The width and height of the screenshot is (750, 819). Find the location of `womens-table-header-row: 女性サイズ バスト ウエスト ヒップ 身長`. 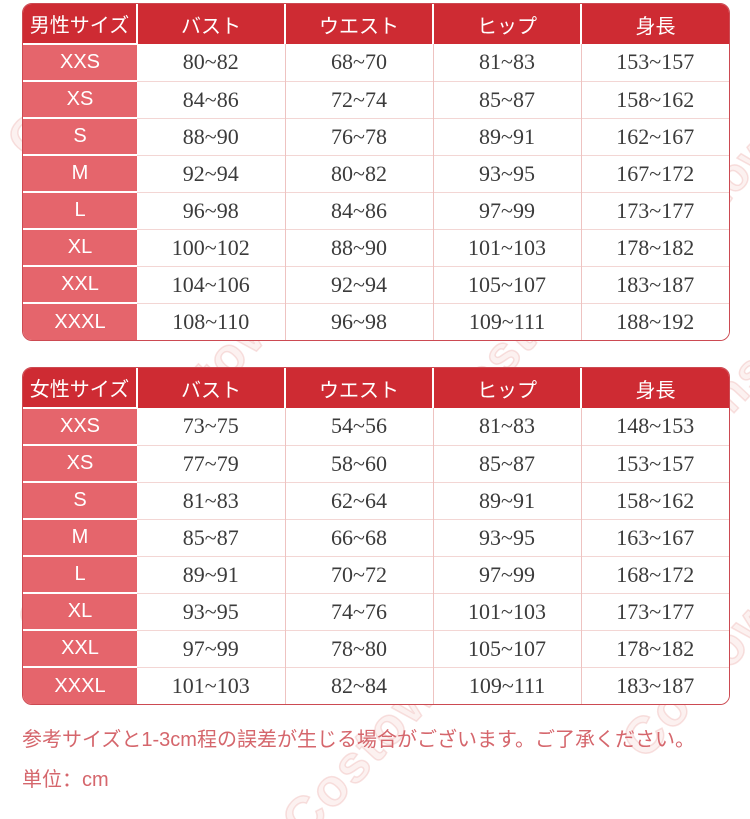

womens-table-header-row: 女性サイズ バスト ウエスト ヒップ 身長 is located at coordinates (376, 388).